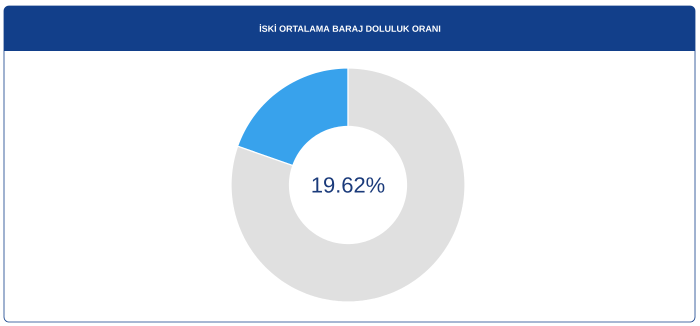 Image resolution: width=700 pixels, height=326 pixels. I want to click on chart-title: İSKİ ORTALAMA BARAJ DOLULUK ORANI, so click(350, 28).